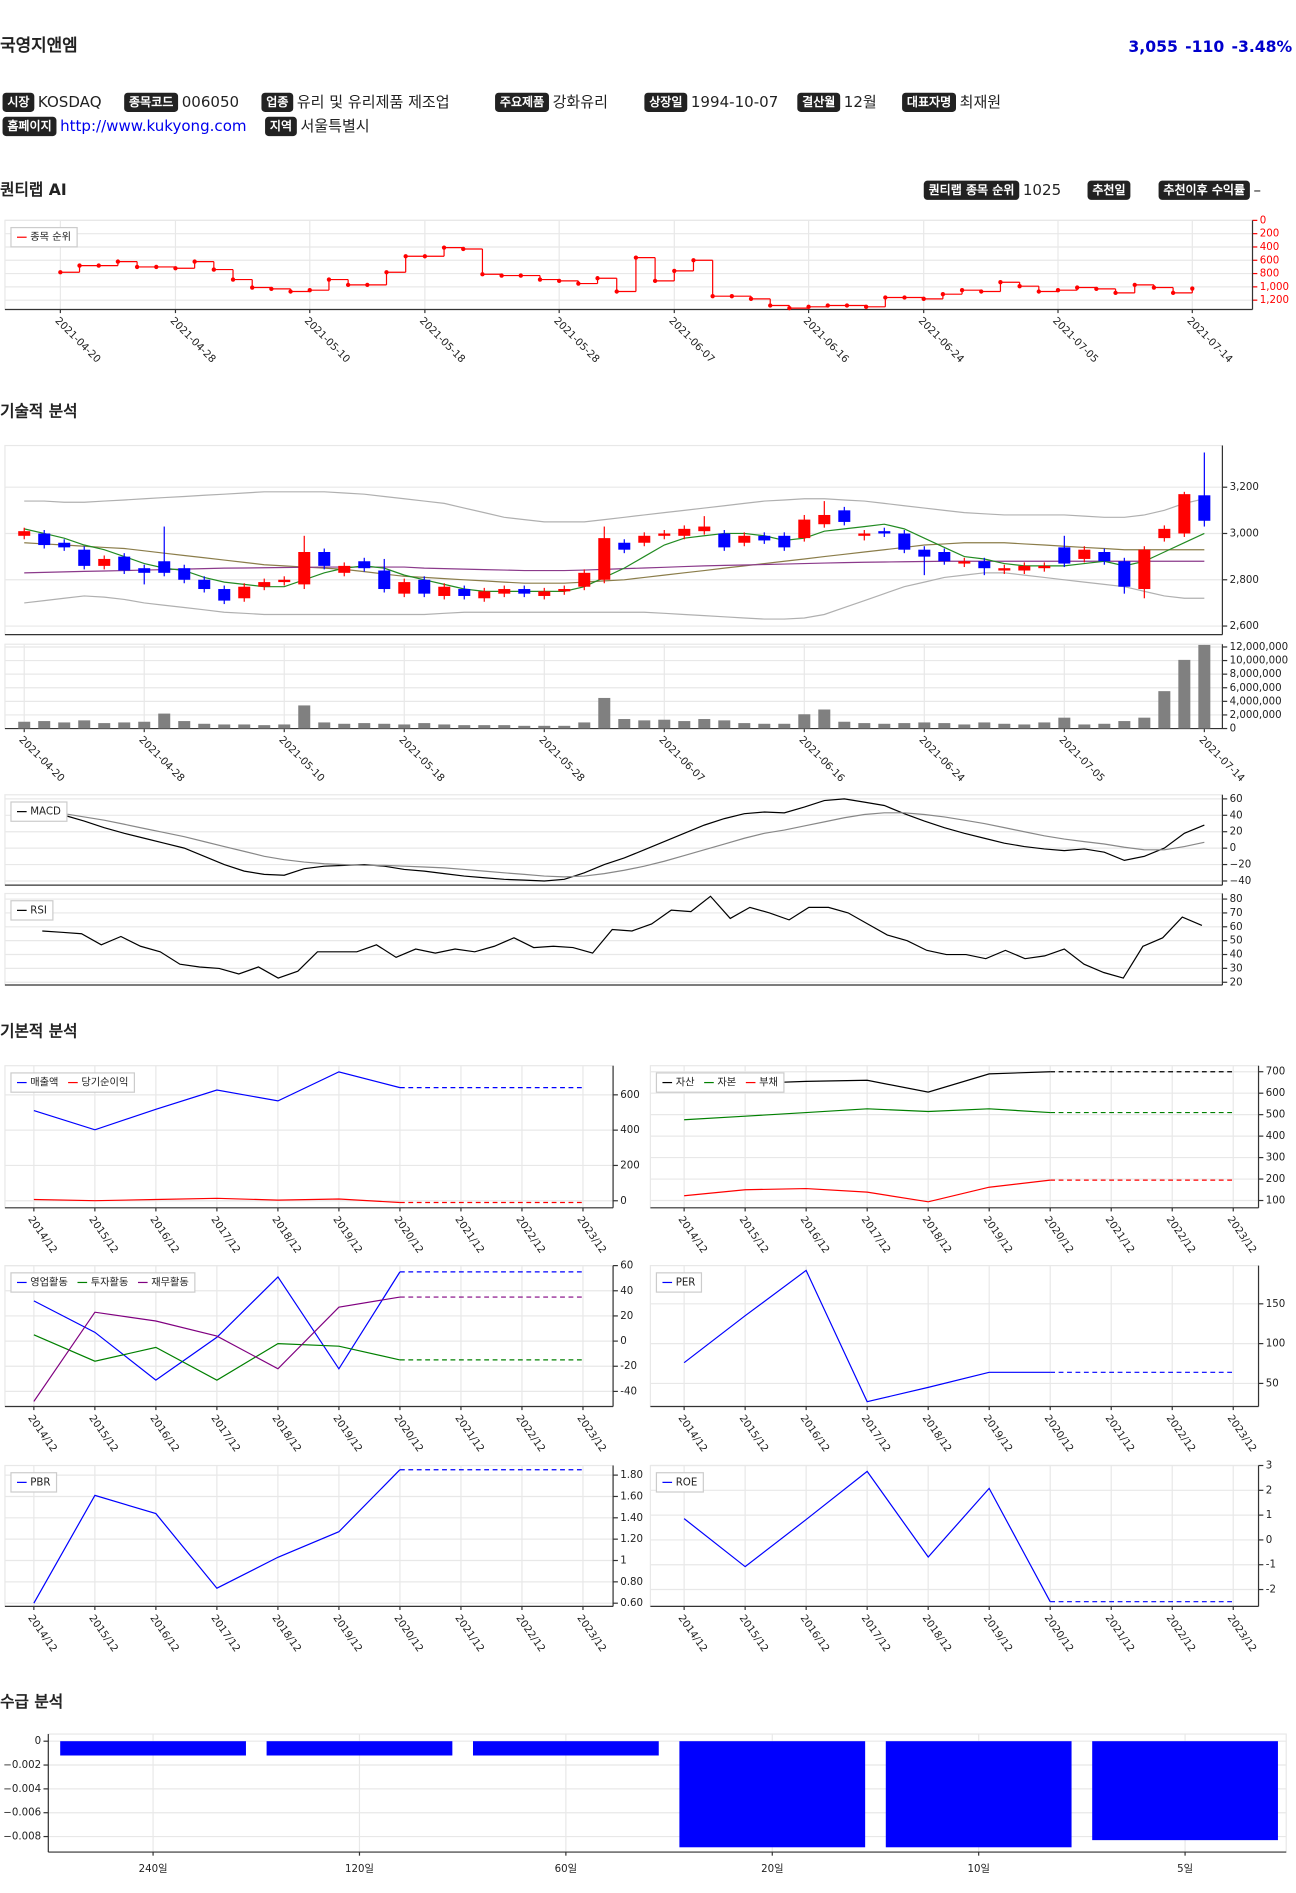  I want to click on y-tick-label: 1,000, so click(1274, 287).